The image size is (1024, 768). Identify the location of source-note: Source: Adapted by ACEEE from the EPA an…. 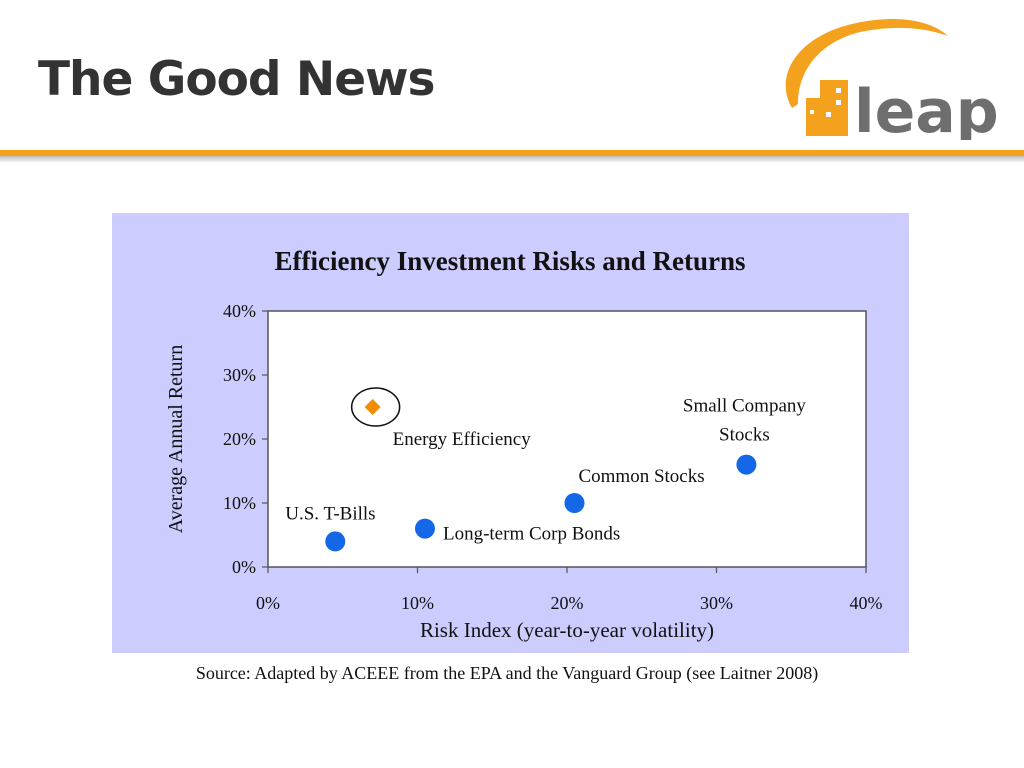
(507, 673).